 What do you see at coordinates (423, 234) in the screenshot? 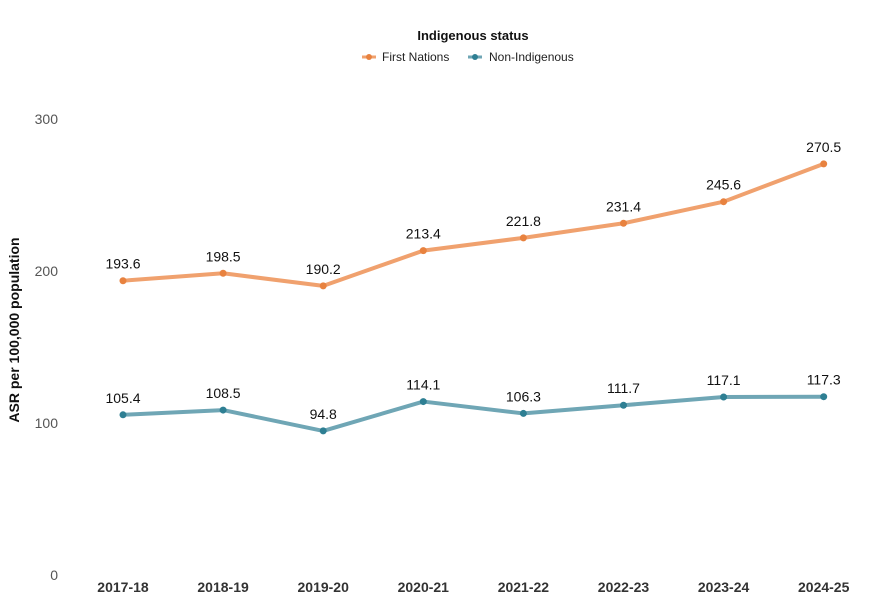
I see `data-label: 213.4` at bounding box center [423, 234].